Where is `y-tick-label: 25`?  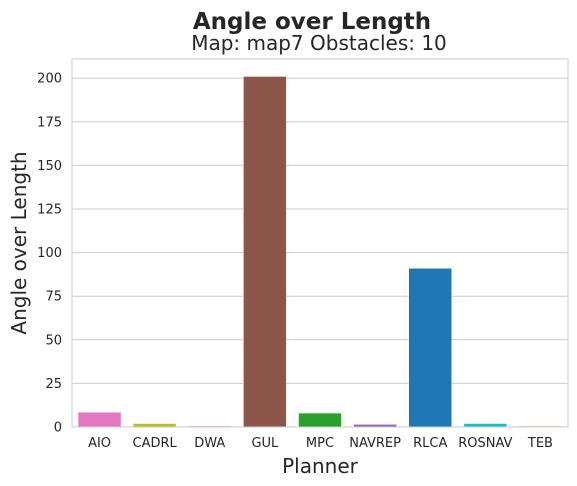 y-tick-label: 25 is located at coordinates (53, 384).